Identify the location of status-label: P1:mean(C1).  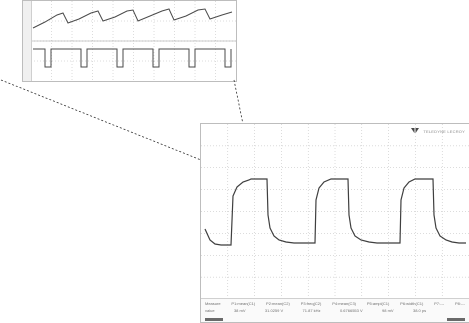
(243, 303).